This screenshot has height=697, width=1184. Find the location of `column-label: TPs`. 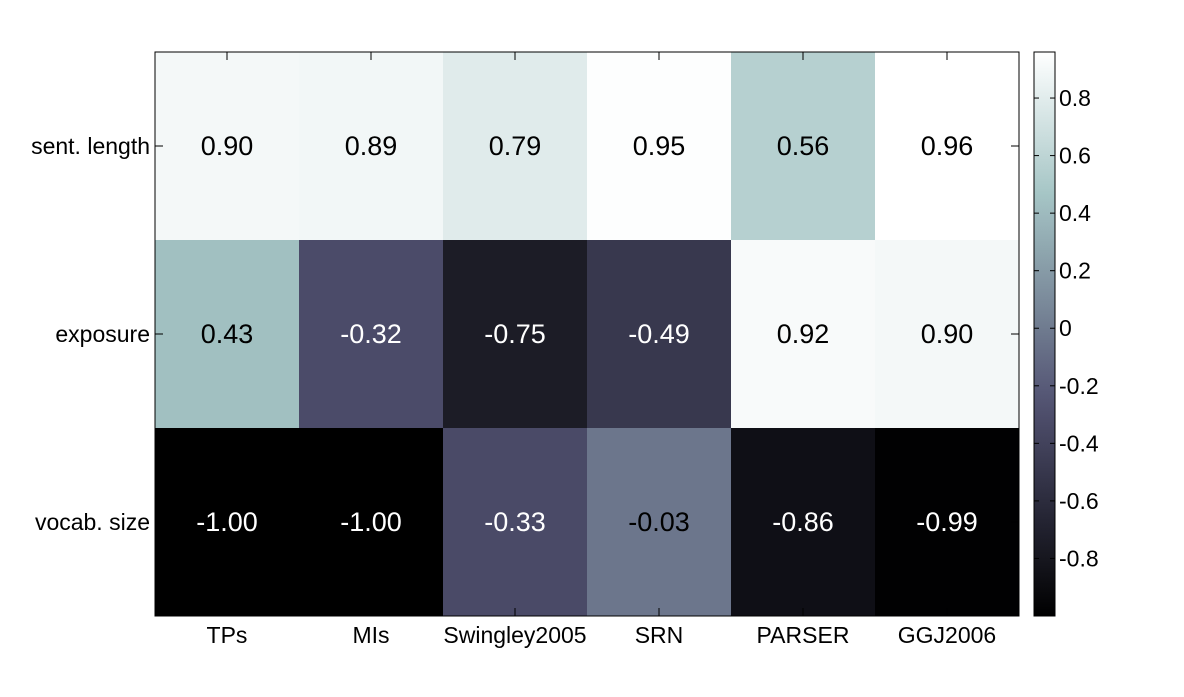

column-label: TPs is located at coordinates (227, 635).